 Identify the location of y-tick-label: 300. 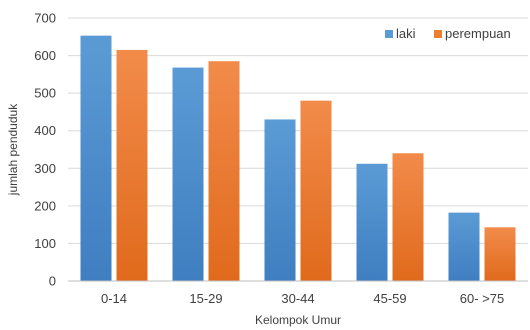
(45, 168).